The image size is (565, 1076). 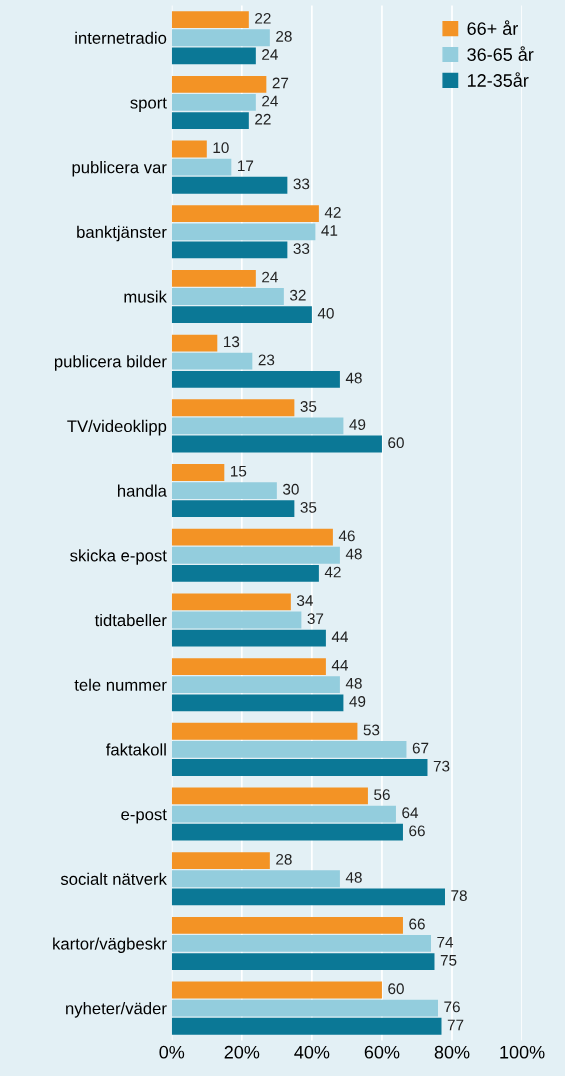 What do you see at coordinates (500, 53) in the screenshot?
I see `legend-label: 36-65 år` at bounding box center [500, 53].